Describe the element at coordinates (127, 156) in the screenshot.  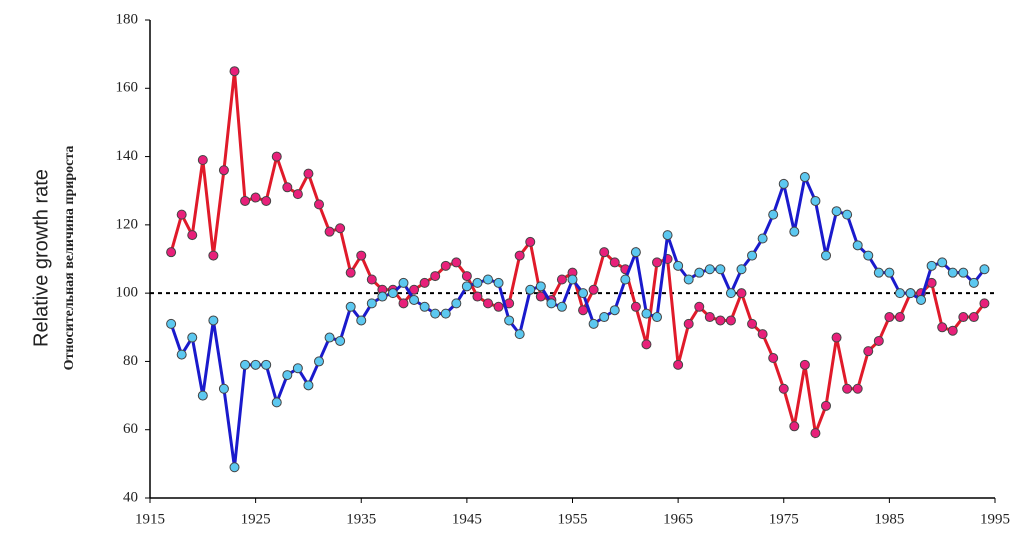
I see `y-tick-label: 140` at that location.